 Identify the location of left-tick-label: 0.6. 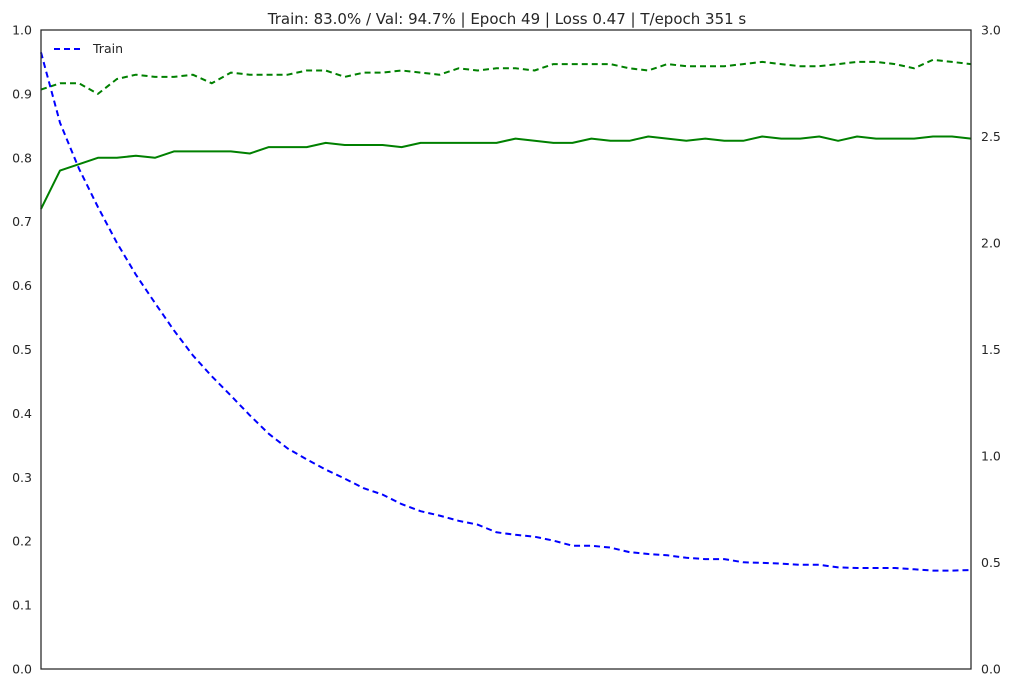
(22, 285).